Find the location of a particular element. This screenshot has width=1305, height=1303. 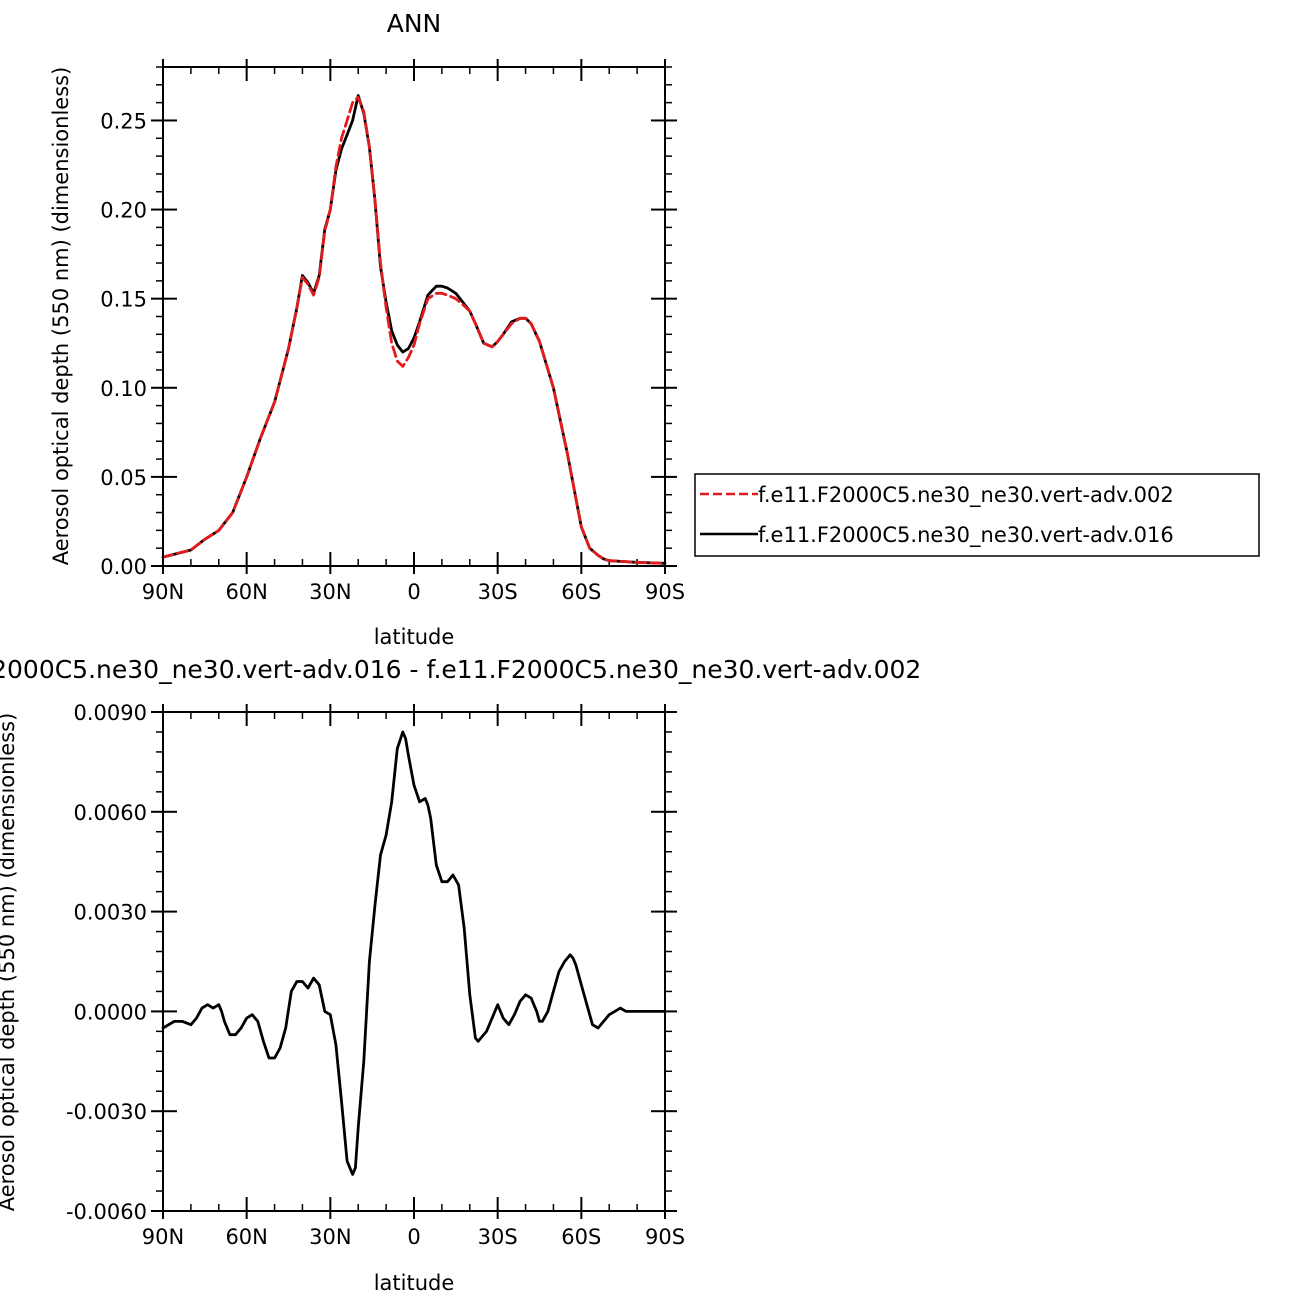

y-tick-label: 0.20 is located at coordinates (123, 211).